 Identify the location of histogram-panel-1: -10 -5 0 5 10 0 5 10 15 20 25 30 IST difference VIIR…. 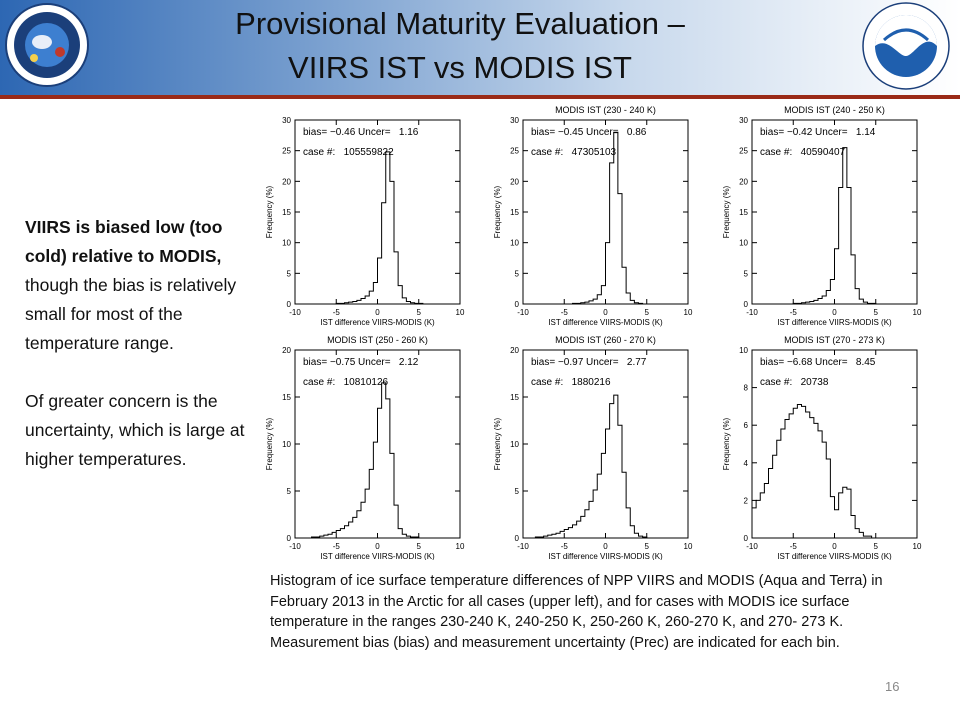
(365, 221).